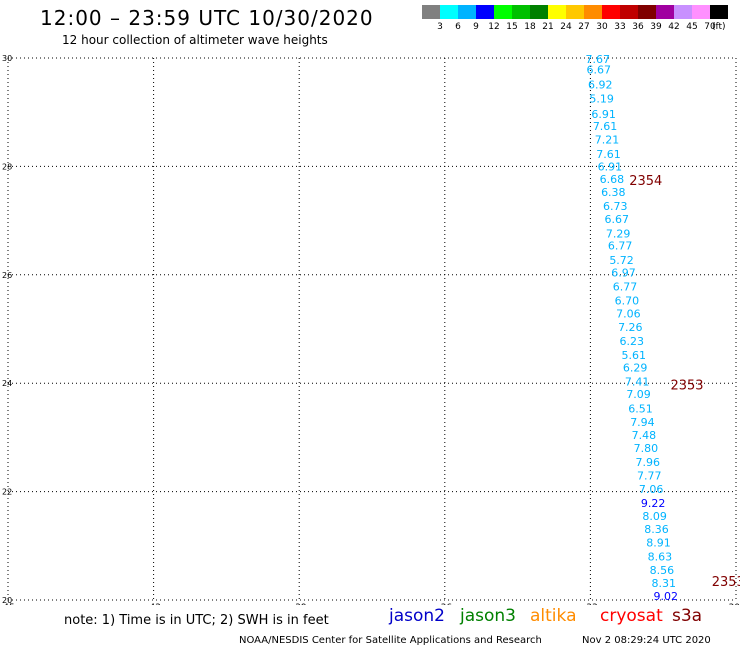 This screenshot has height=650, width=740. What do you see at coordinates (667, 604) in the screenshot?
I see `wave-height-point: 8.84` at bounding box center [667, 604].